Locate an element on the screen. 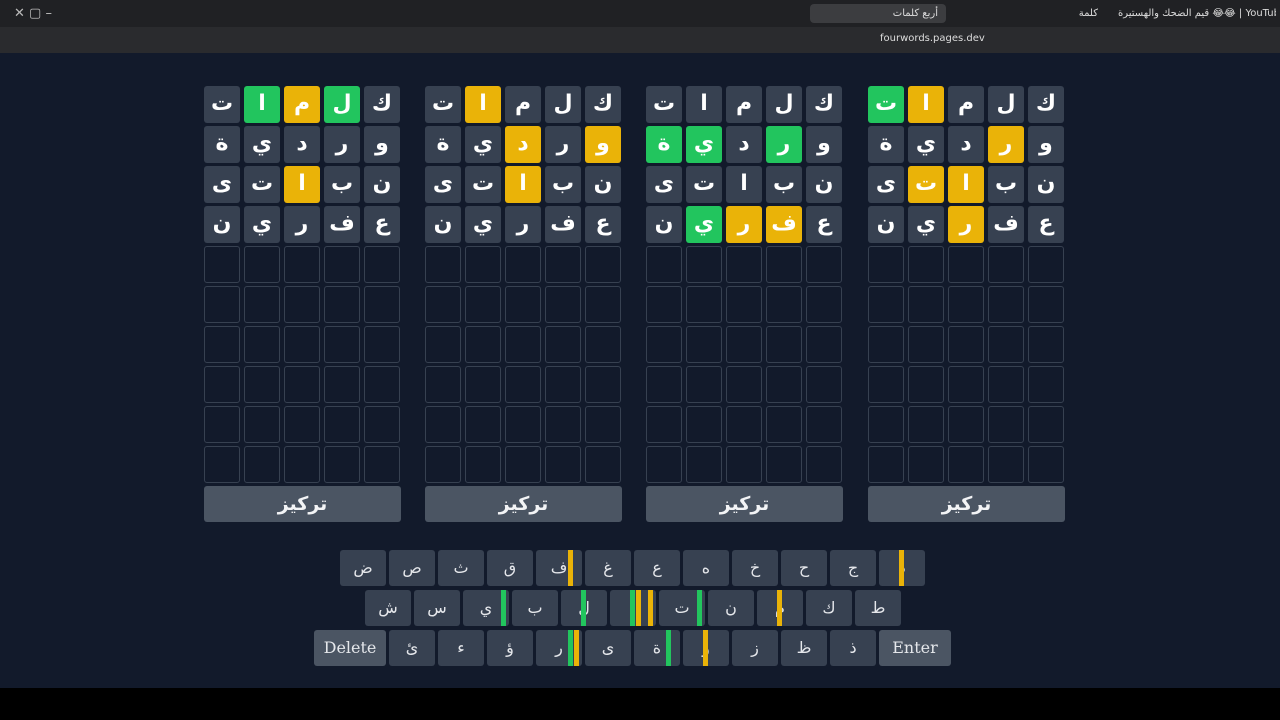  key: خ is located at coordinates (755, 568).